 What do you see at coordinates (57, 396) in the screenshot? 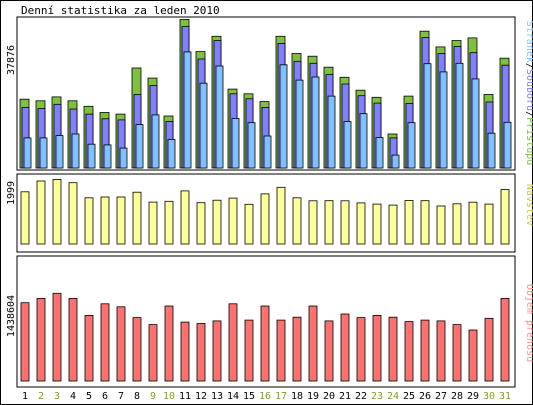
I see `day-label-3: 3` at bounding box center [57, 396].